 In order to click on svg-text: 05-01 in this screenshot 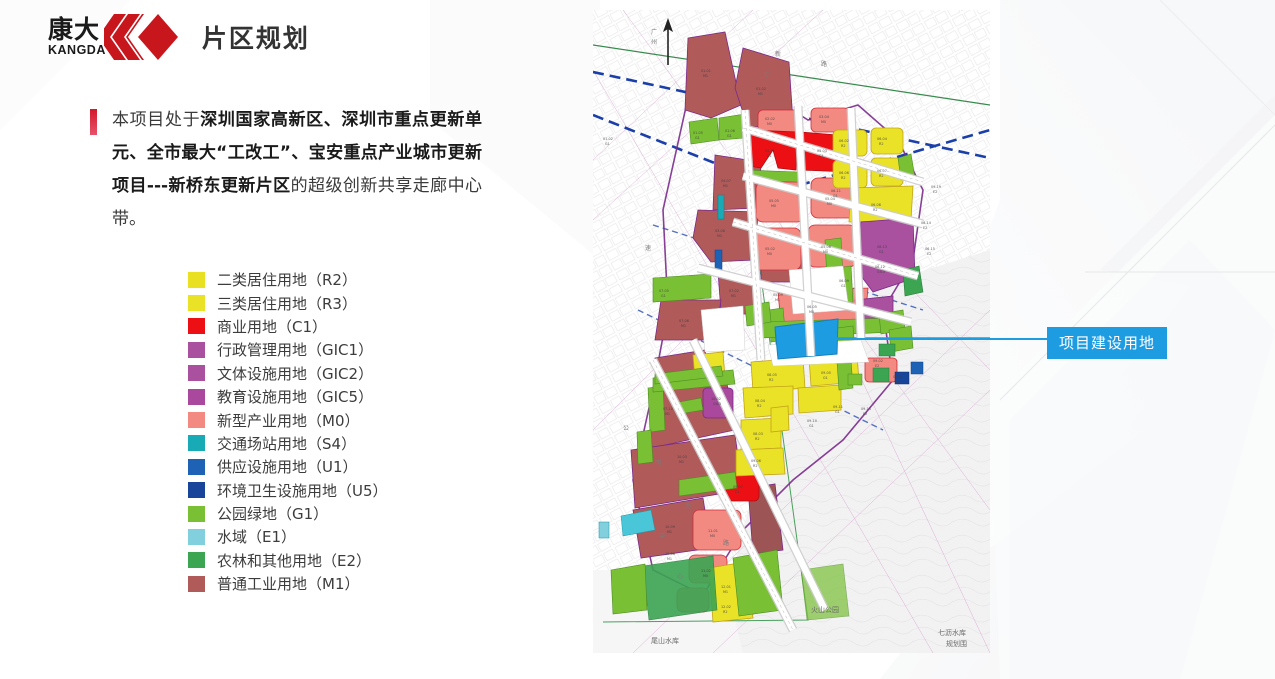, I will do `click(770, 151)`.